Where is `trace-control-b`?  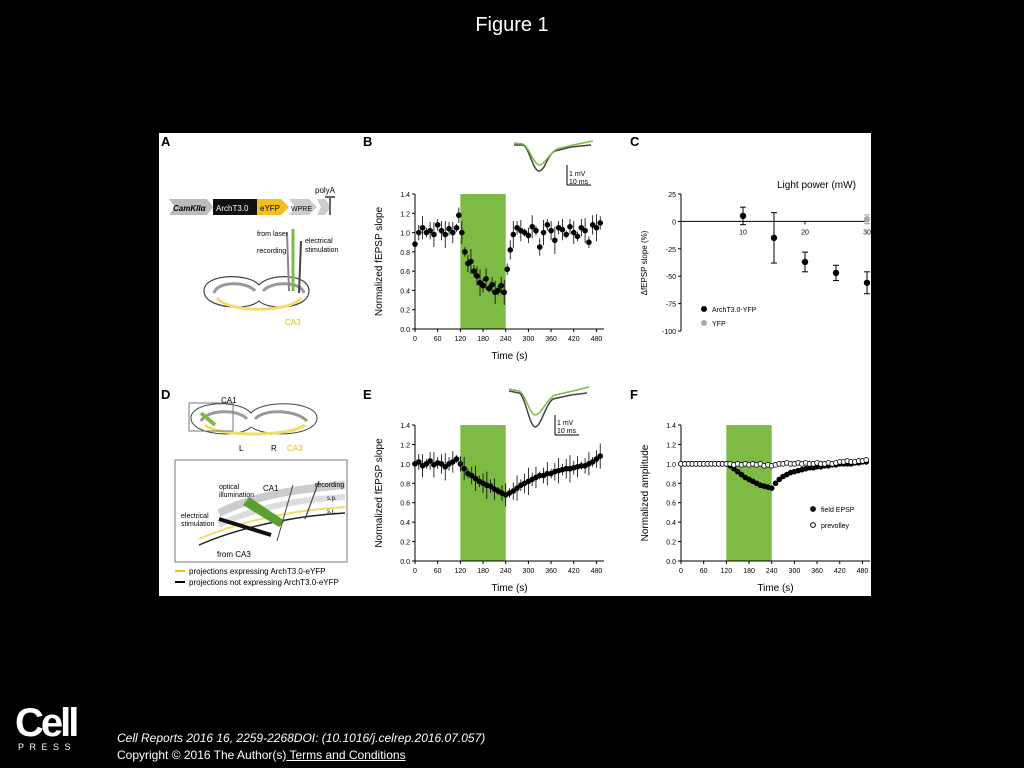 trace-control-b is located at coordinates (553, 158).